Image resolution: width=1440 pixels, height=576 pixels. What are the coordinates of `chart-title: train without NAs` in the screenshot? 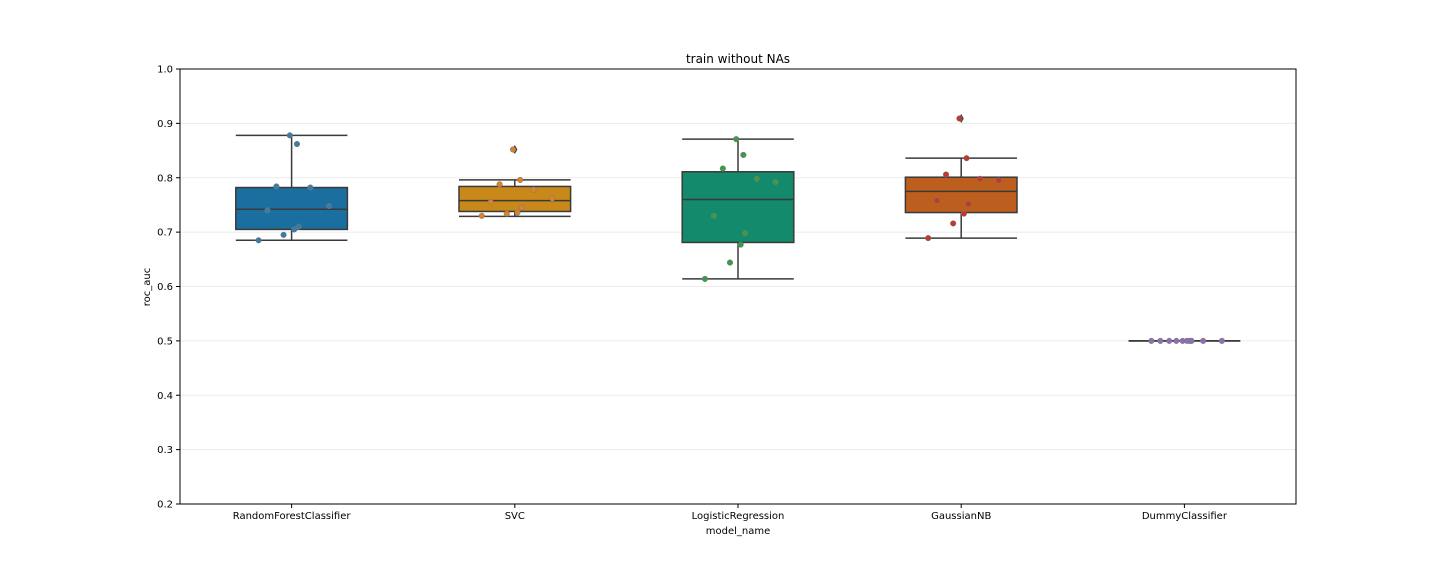 It's located at (738, 59).